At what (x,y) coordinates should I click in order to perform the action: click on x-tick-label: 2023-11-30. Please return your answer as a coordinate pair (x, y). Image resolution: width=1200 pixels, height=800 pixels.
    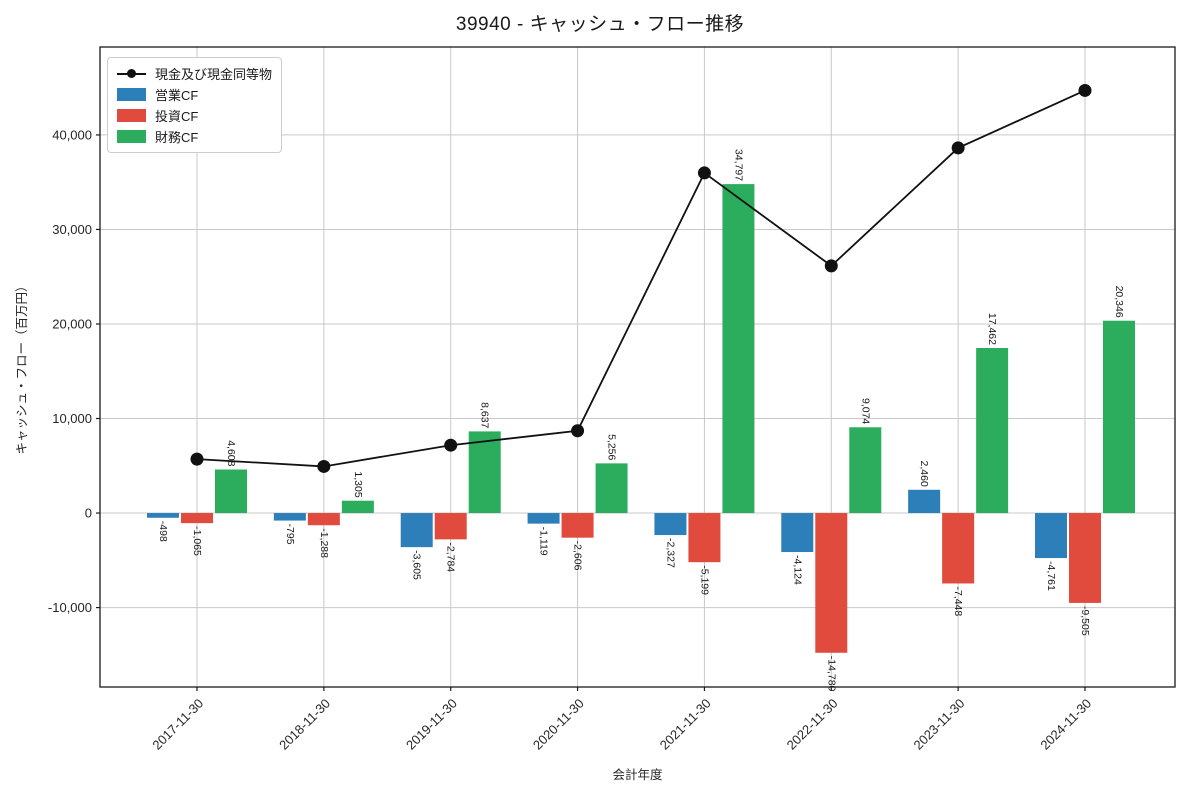
    Looking at the image, I should click on (938, 724).